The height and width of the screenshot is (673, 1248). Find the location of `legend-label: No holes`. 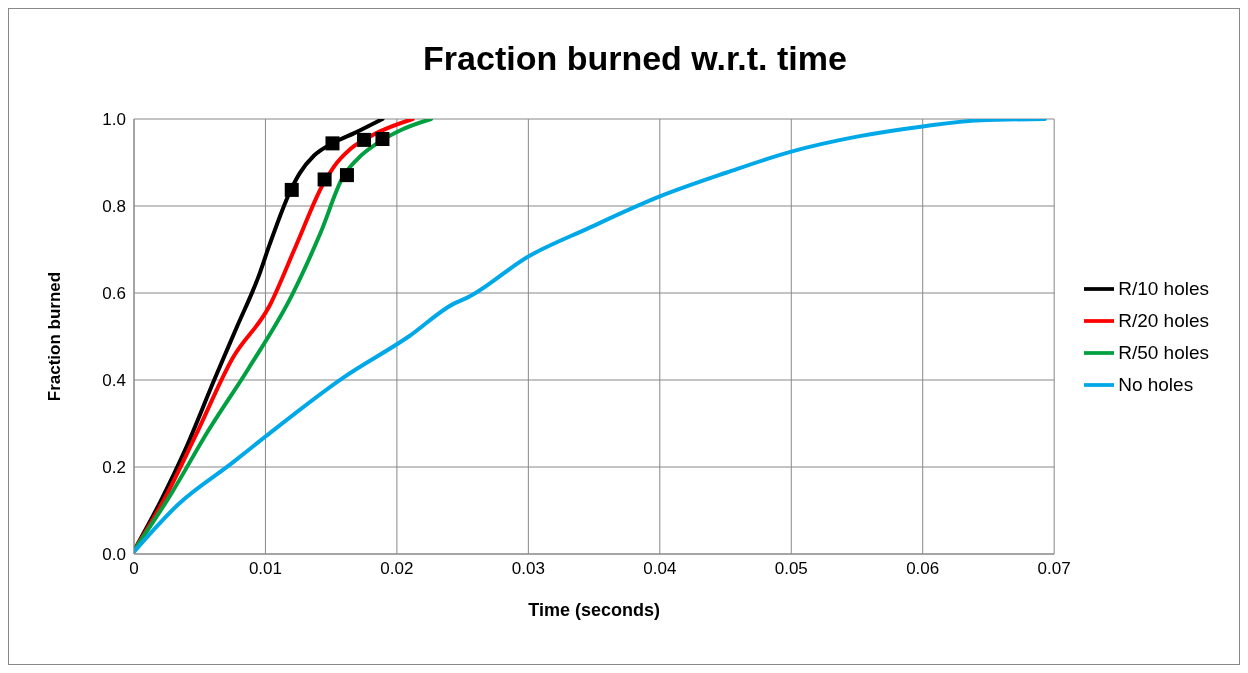

legend-label: No holes is located at coordinates (1156, 384).